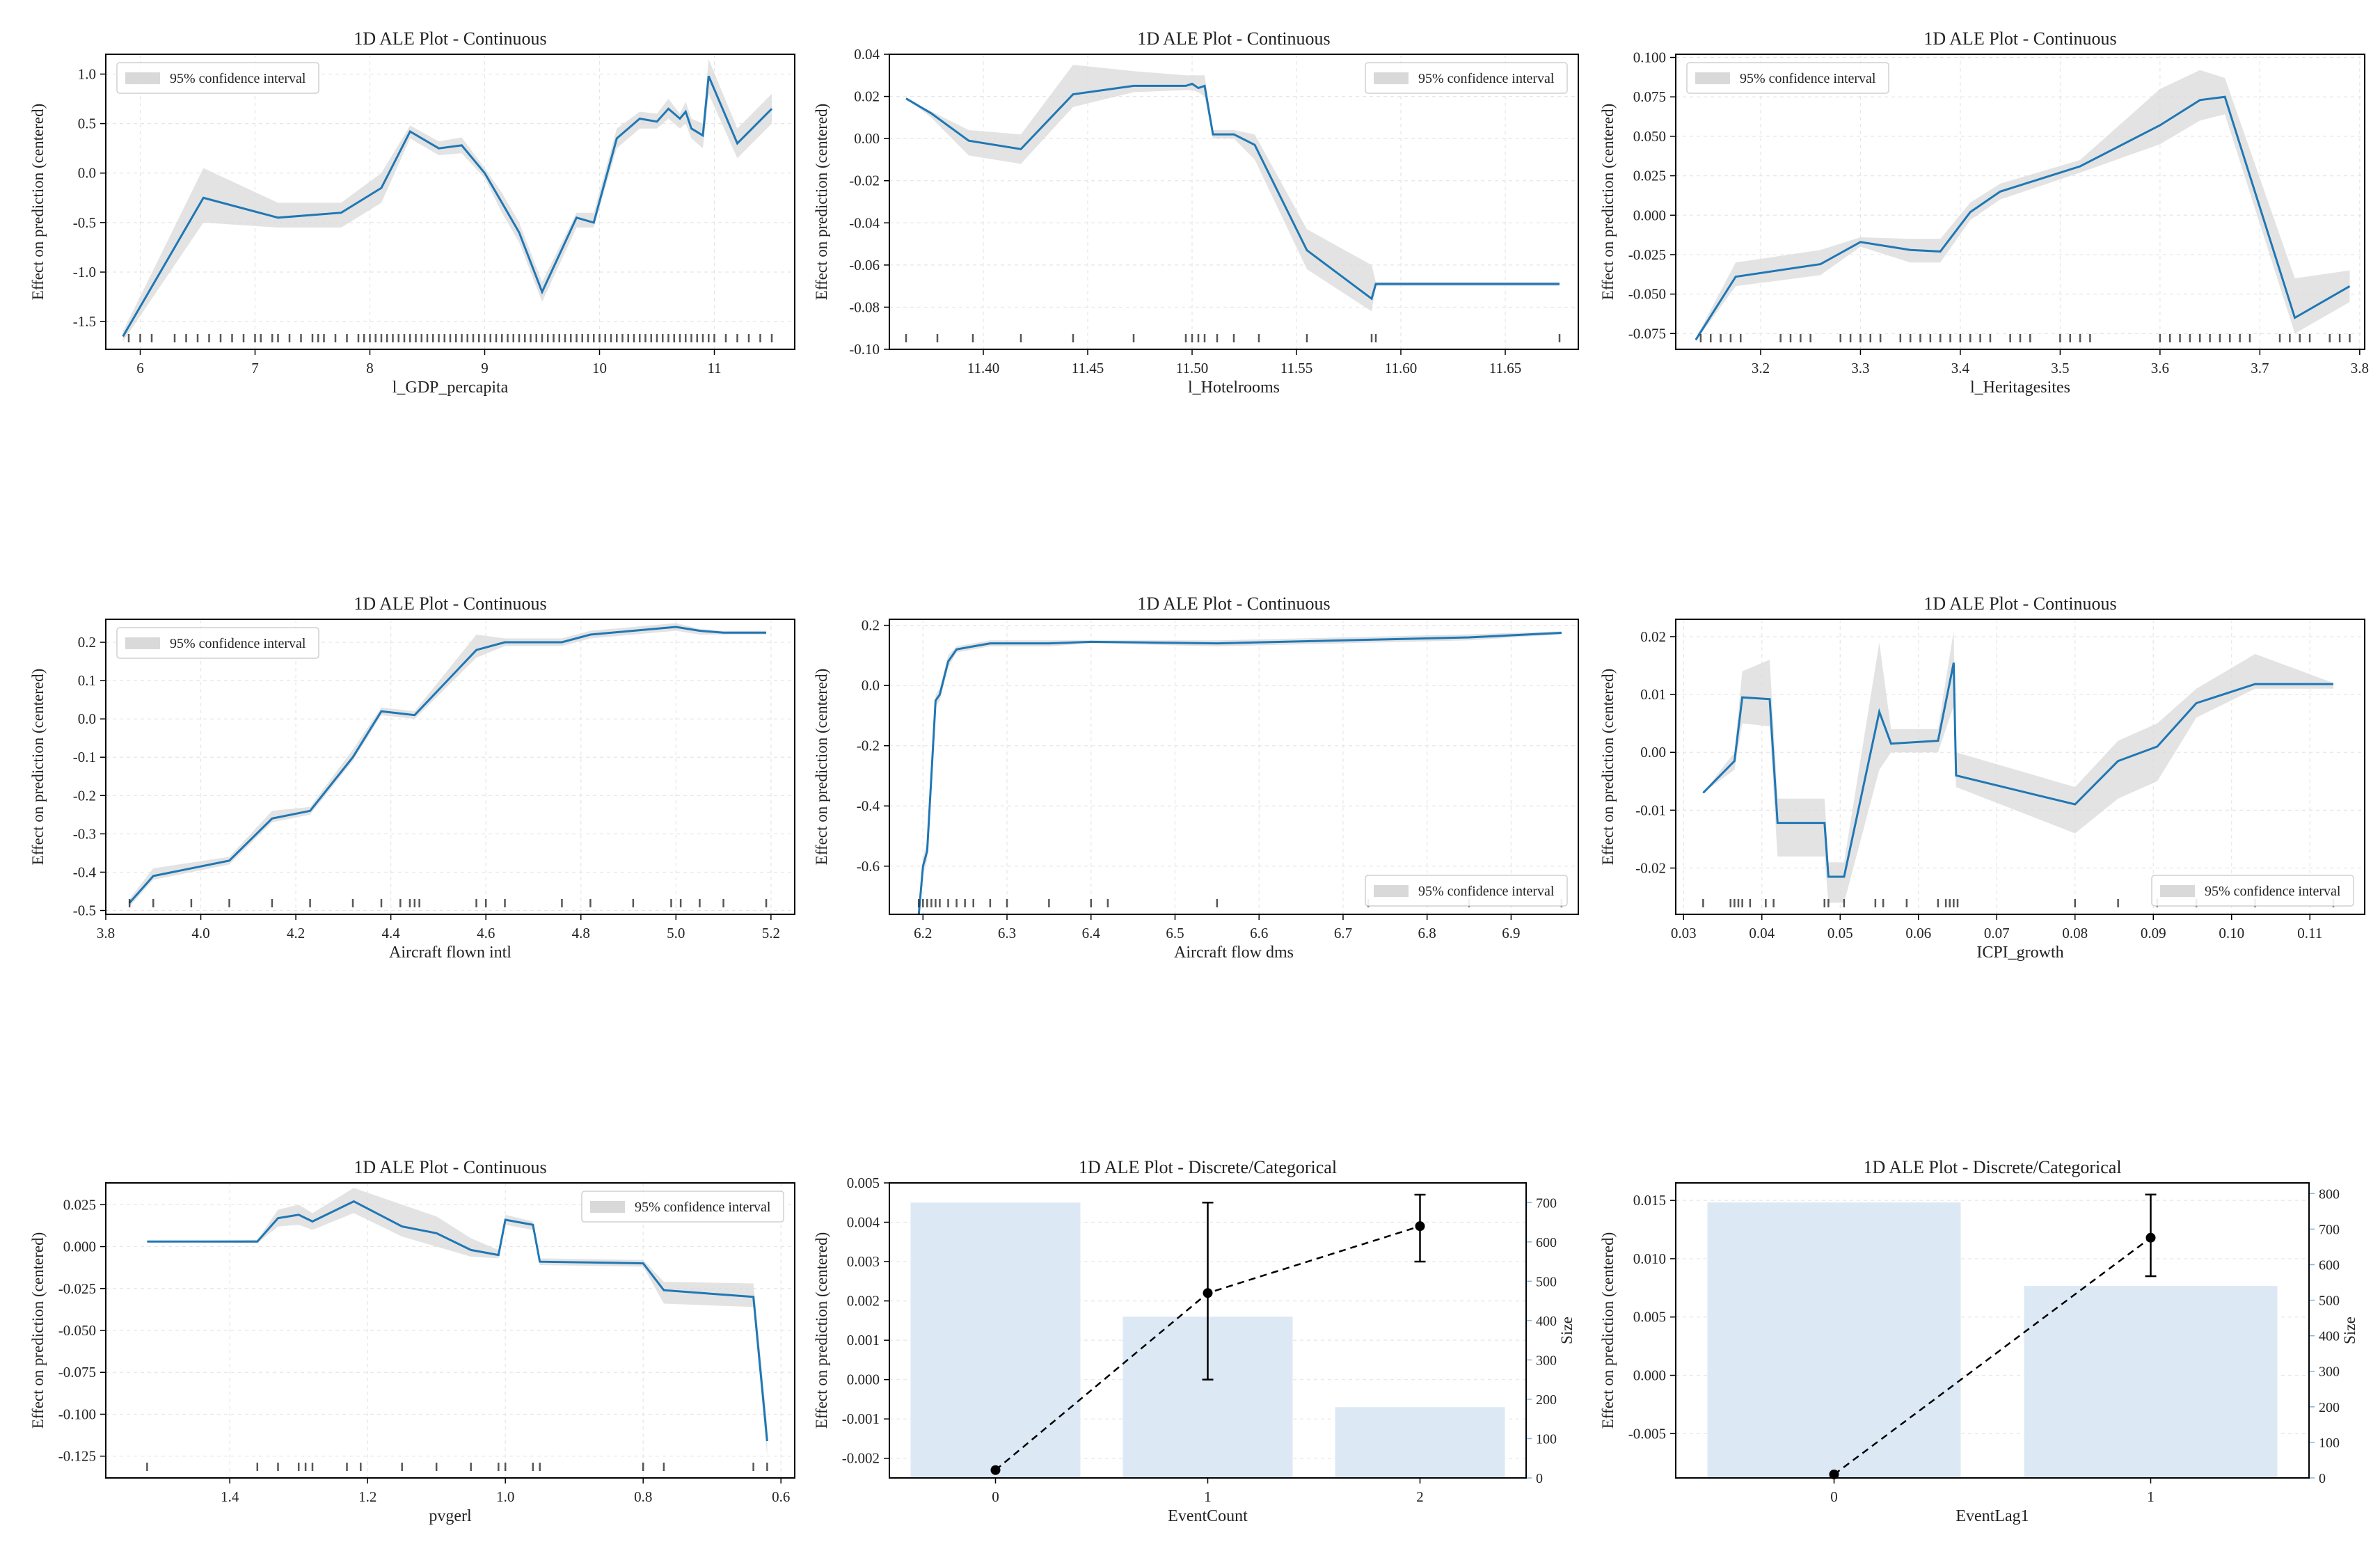  Describe the element at coordinates (864, 181) in the screenshot. I see `y-tick-label: -0.02` at that location.